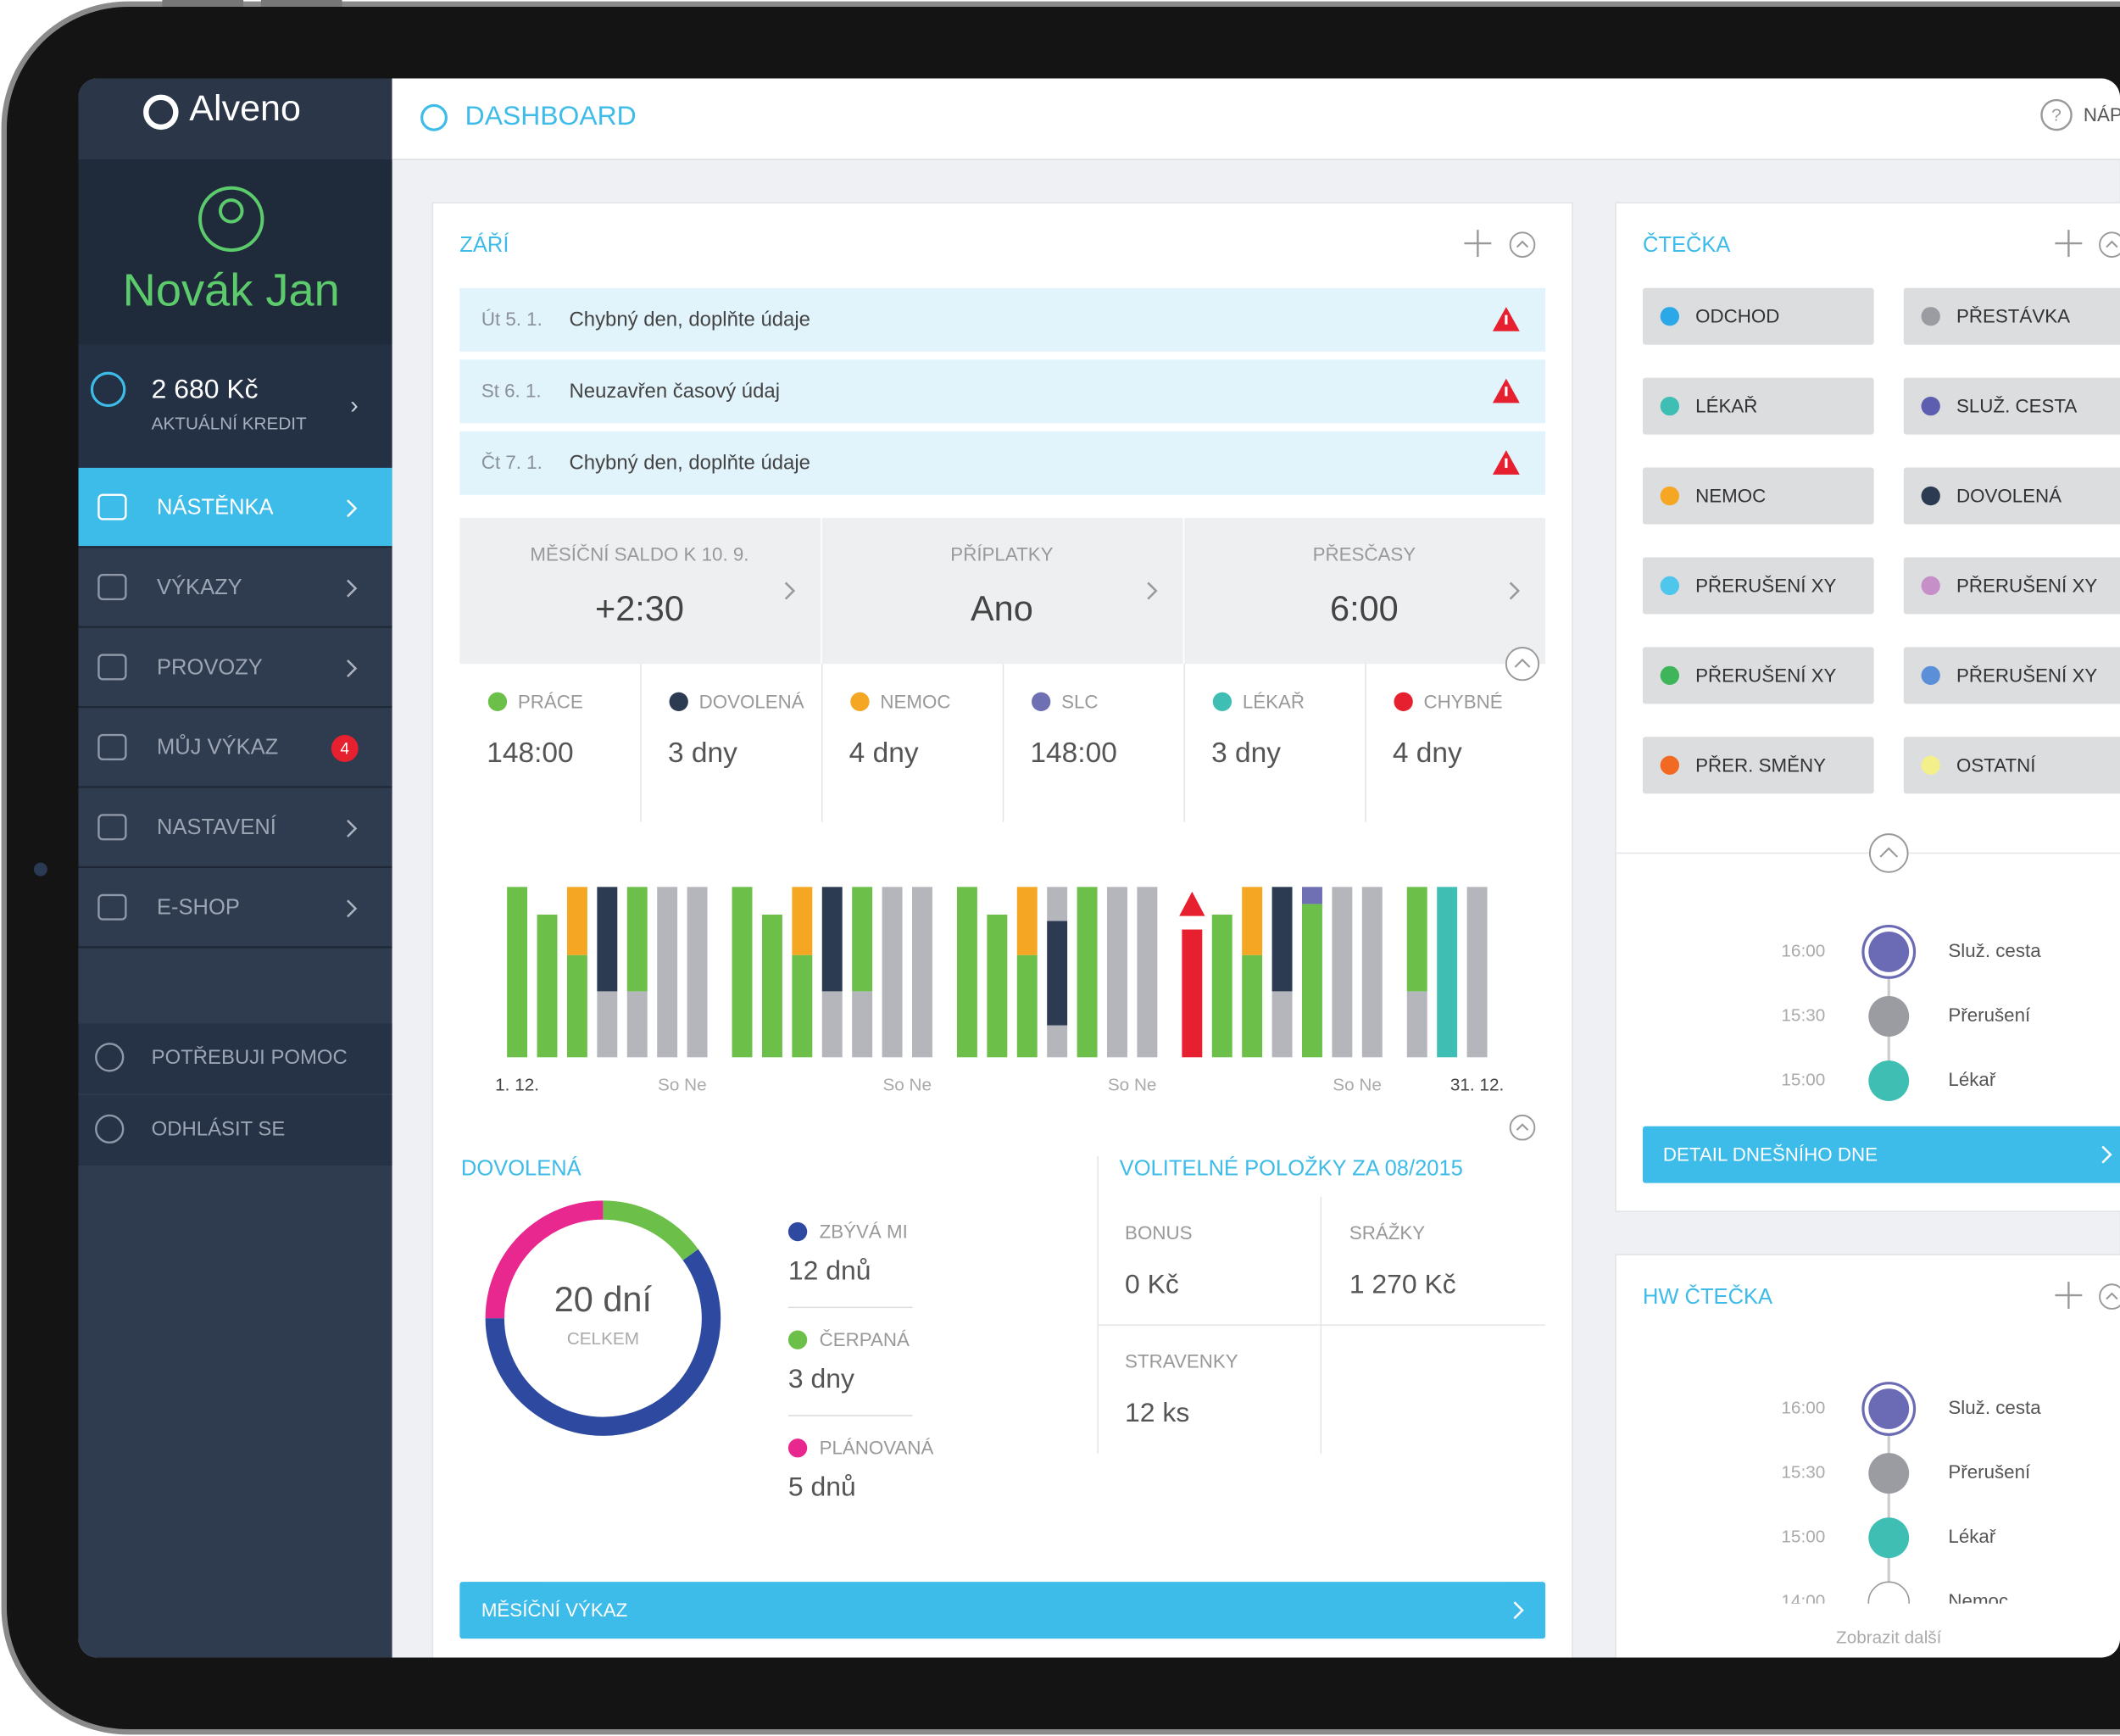 This screenshot has height=1736, width=2120. I want to click on timeline-label: Služ. cesta, so click(1995, 950).